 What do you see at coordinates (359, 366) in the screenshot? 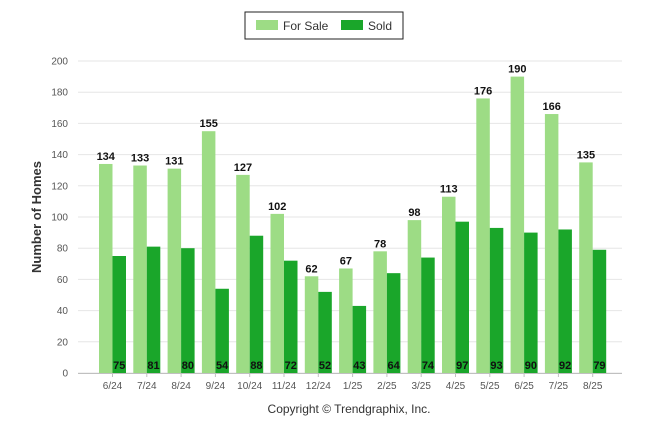
I see `data-label-sold: 43` at bounding box center [359, 366].